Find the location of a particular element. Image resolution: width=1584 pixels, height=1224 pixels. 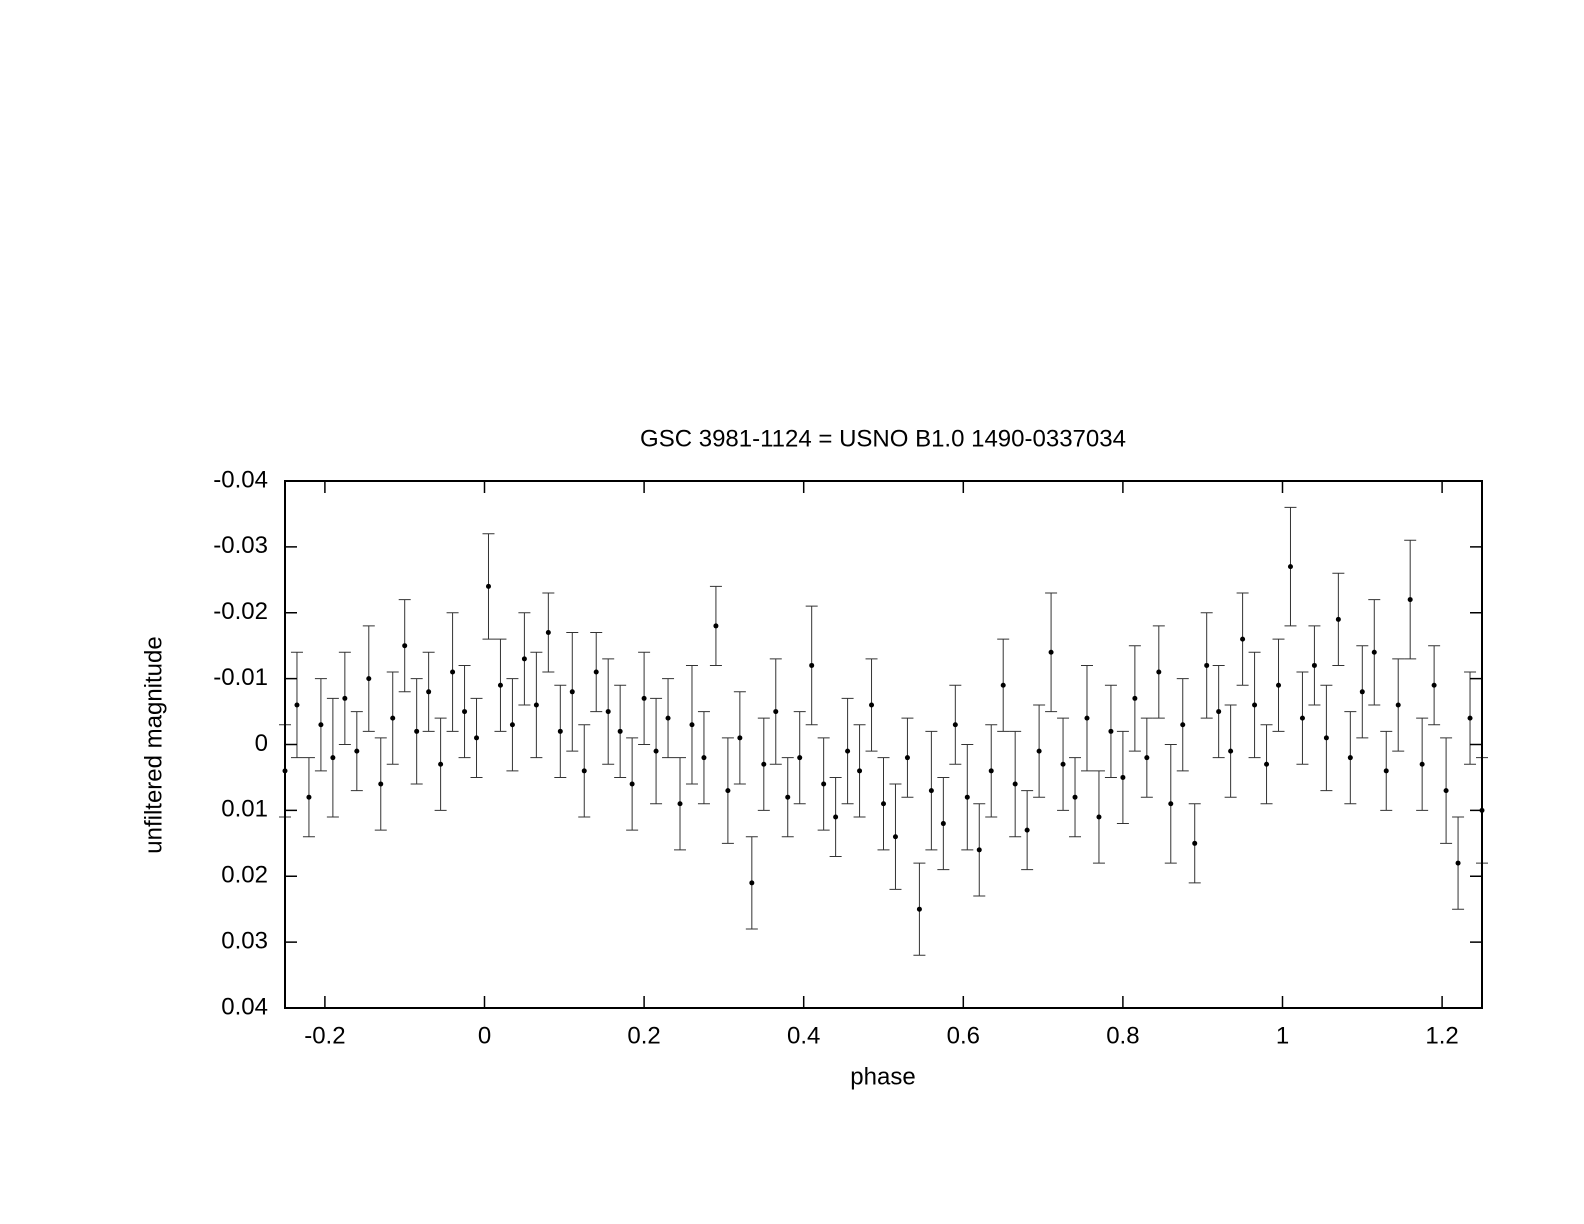

y-tick-label: 0.04 is located at coordinates (244, 1006).